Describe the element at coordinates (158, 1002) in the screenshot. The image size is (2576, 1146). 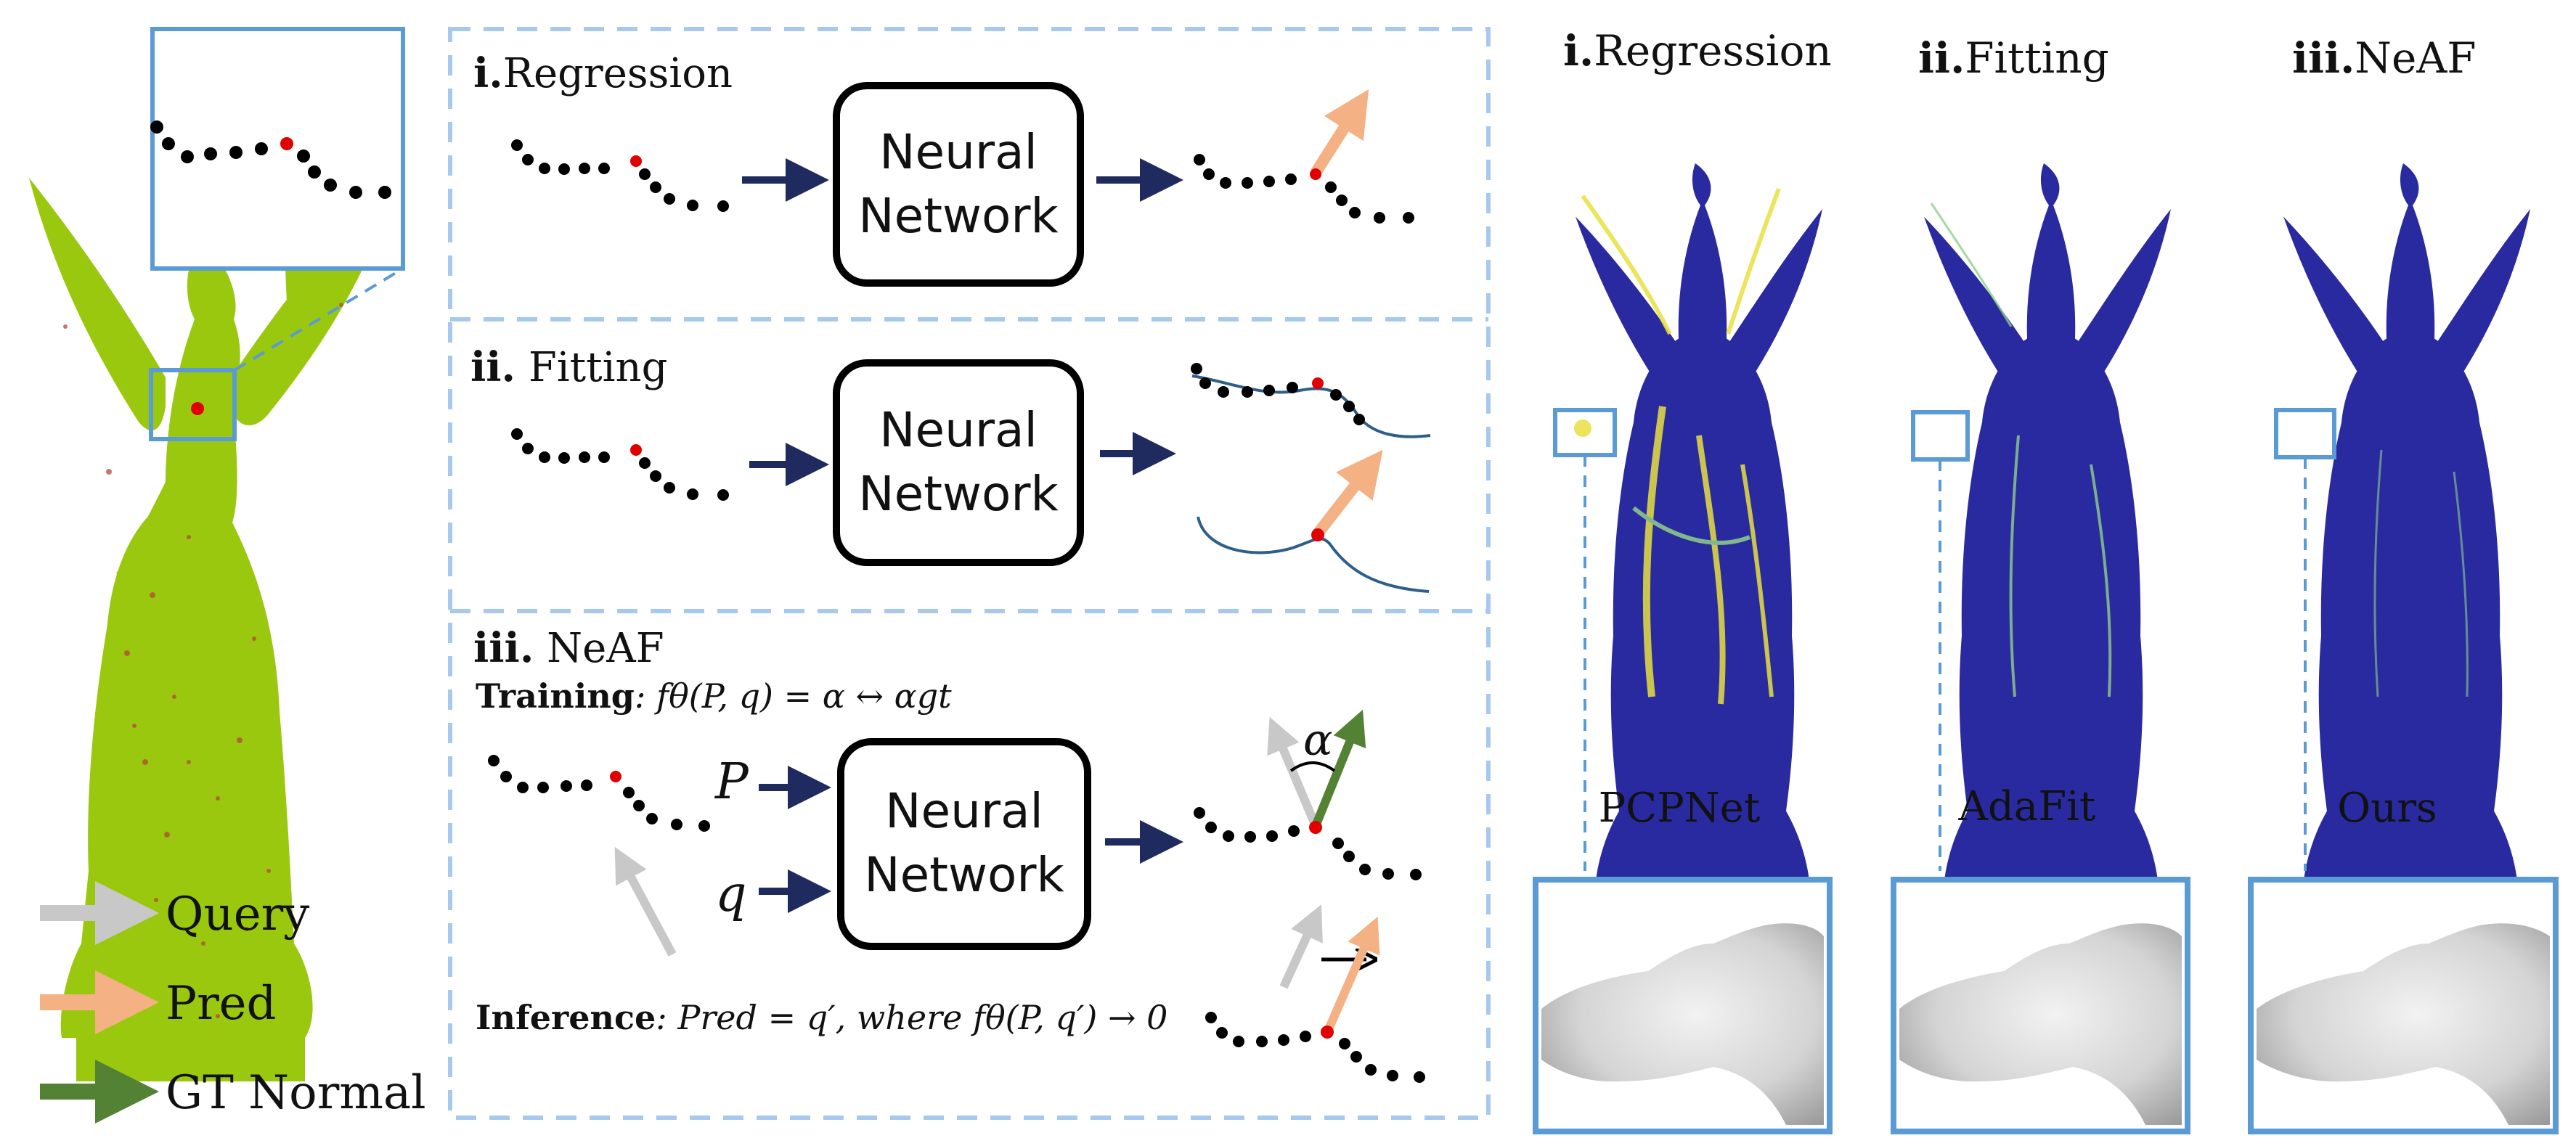
I see `legend-pred: Pred` at that location.